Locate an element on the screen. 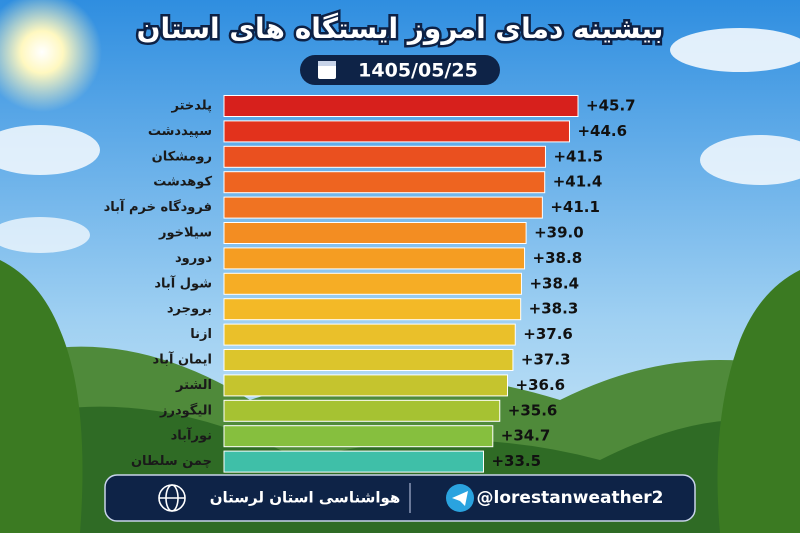 This screenshot has height=533, width=800. telegram-icon is located at coordinates (460, 498).